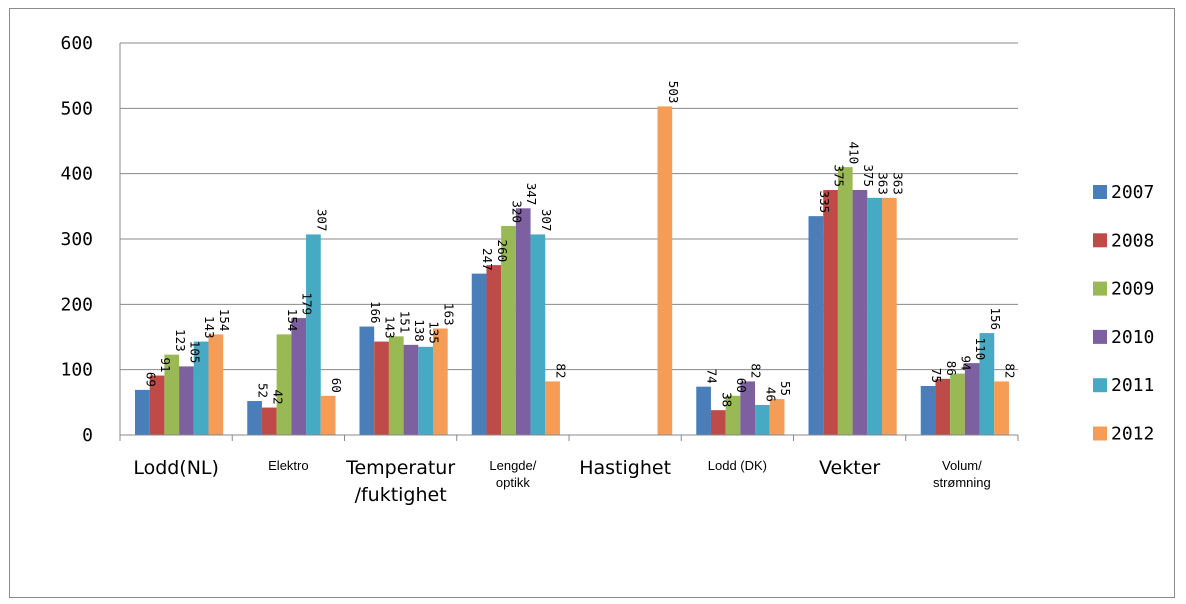 Image resolution: width=1186 pixels, height=604 pixels. Describe the element at coordinates (726, 399) in the screenshot. I see `data-label: 38` at that location.